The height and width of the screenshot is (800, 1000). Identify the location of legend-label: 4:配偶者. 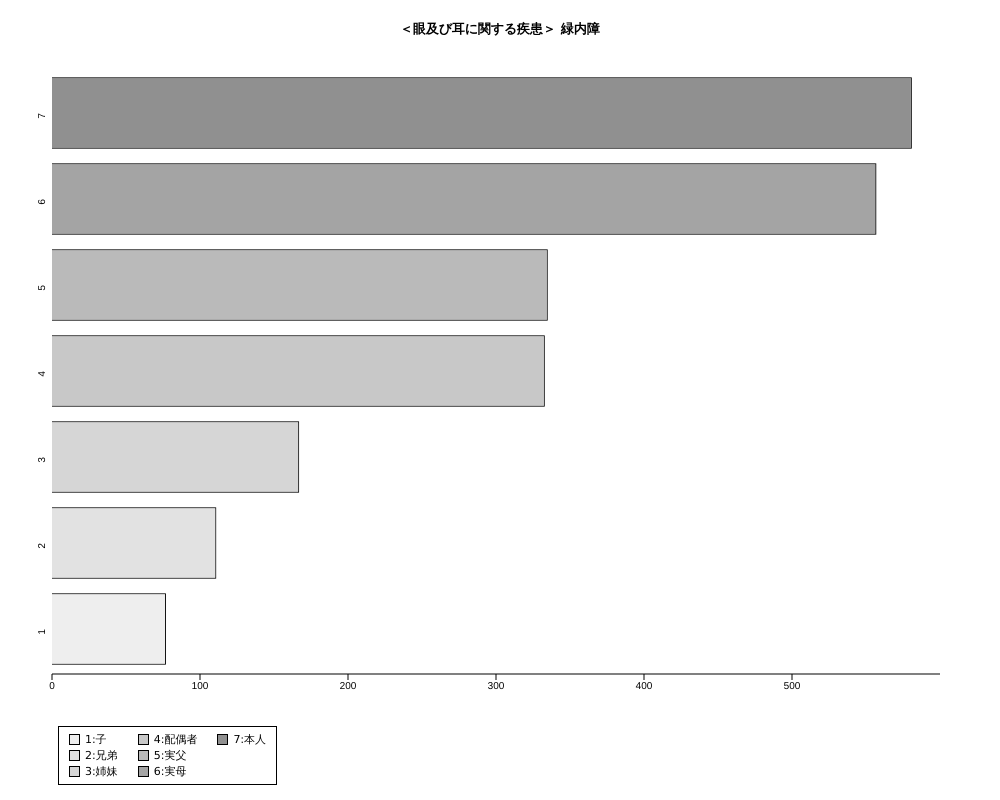
(176, 739).